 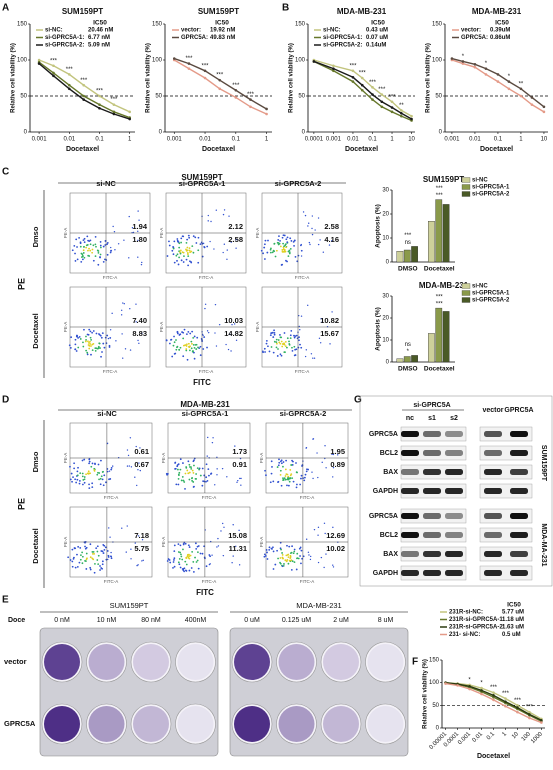 I want to click on protein-label: GPRC5A, so click(x=383, y=434).